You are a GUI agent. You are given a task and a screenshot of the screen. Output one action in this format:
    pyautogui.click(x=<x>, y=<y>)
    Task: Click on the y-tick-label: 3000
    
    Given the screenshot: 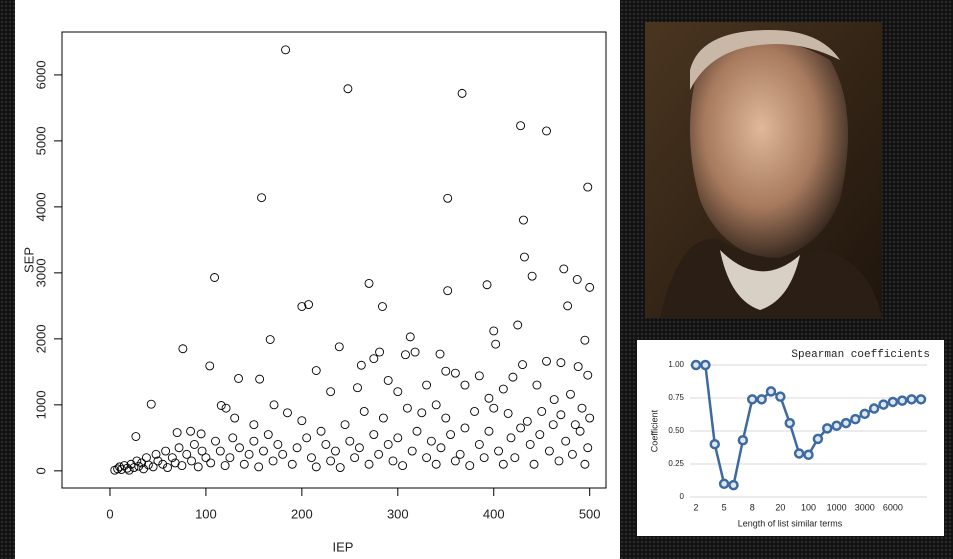 What is the action you would take?
    pyautogui.click(x=40, y=272)
    